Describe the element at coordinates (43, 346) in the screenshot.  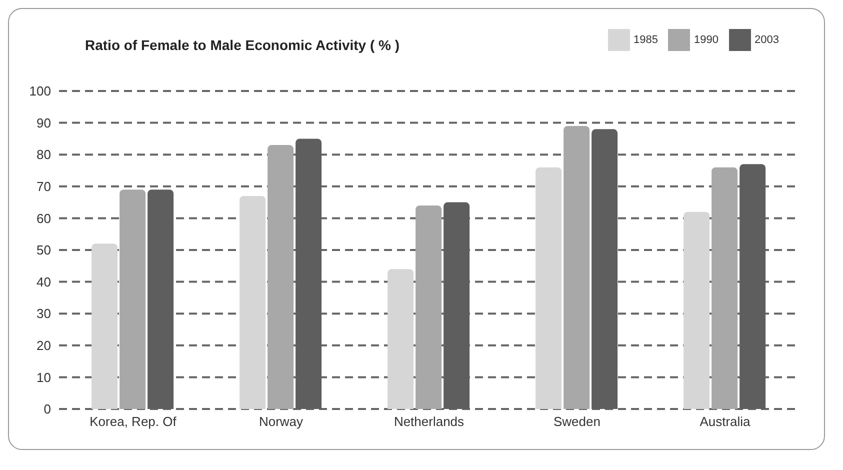
I see `y-tick-label: 20` at that location.